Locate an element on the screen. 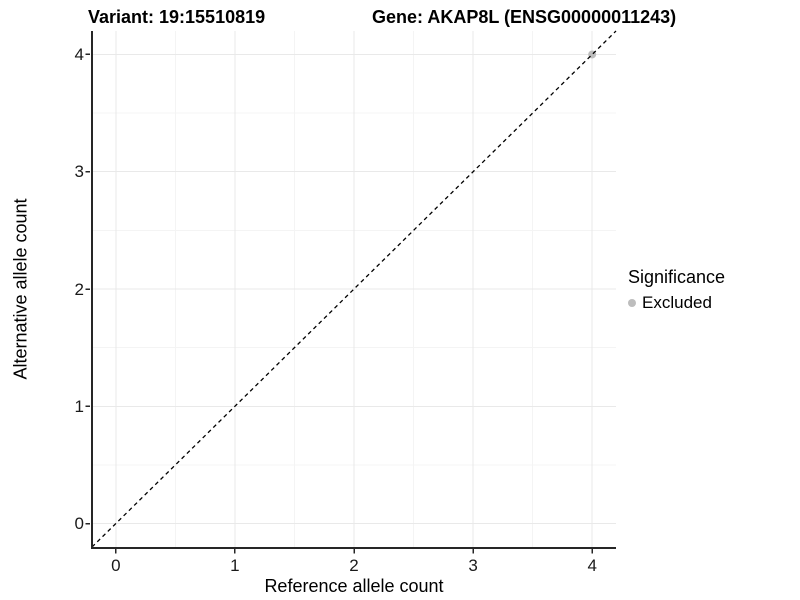 This screenshot has width=800, height=600. legend-entry-label: Excluded is located at coordinates (677, 302).